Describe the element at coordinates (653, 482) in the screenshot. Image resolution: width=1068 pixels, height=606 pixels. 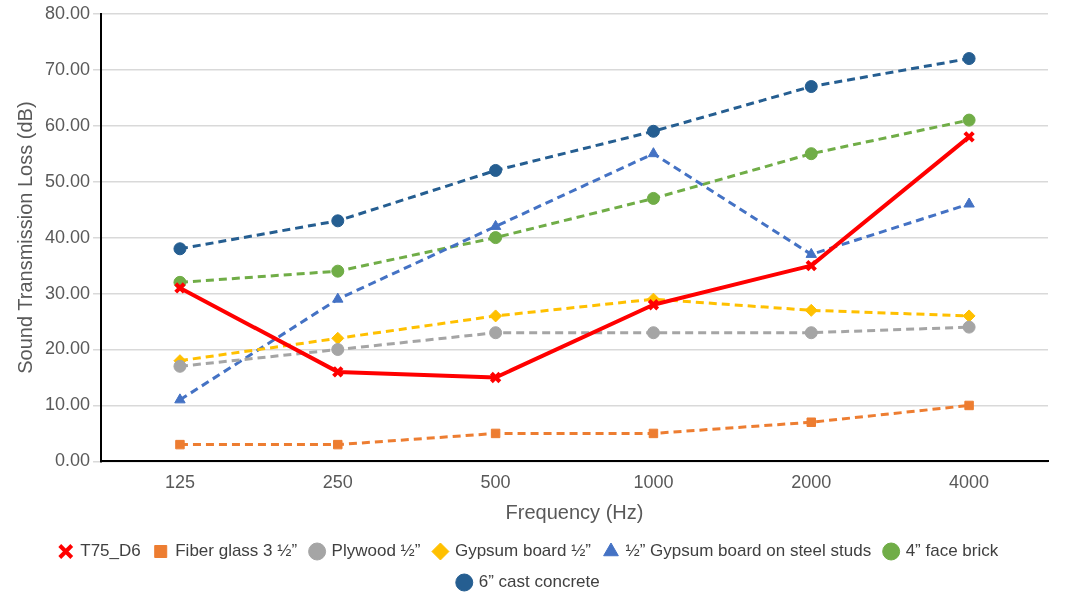
I see `x-tick-label: 1000` at that location.